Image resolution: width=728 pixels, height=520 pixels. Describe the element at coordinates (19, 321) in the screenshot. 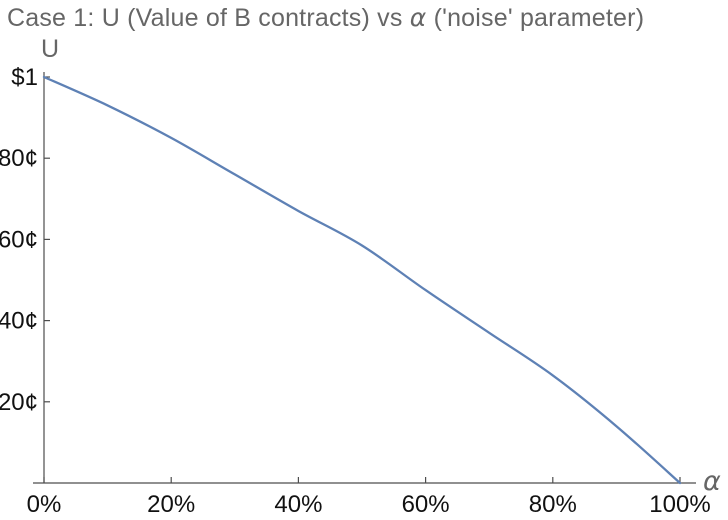

I see `y-tick-label: 40¢` at that location.